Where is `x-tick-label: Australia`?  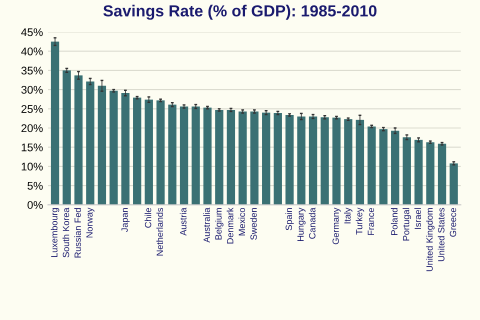
x-tick-label: Australia is located at coordinates (206, 225).